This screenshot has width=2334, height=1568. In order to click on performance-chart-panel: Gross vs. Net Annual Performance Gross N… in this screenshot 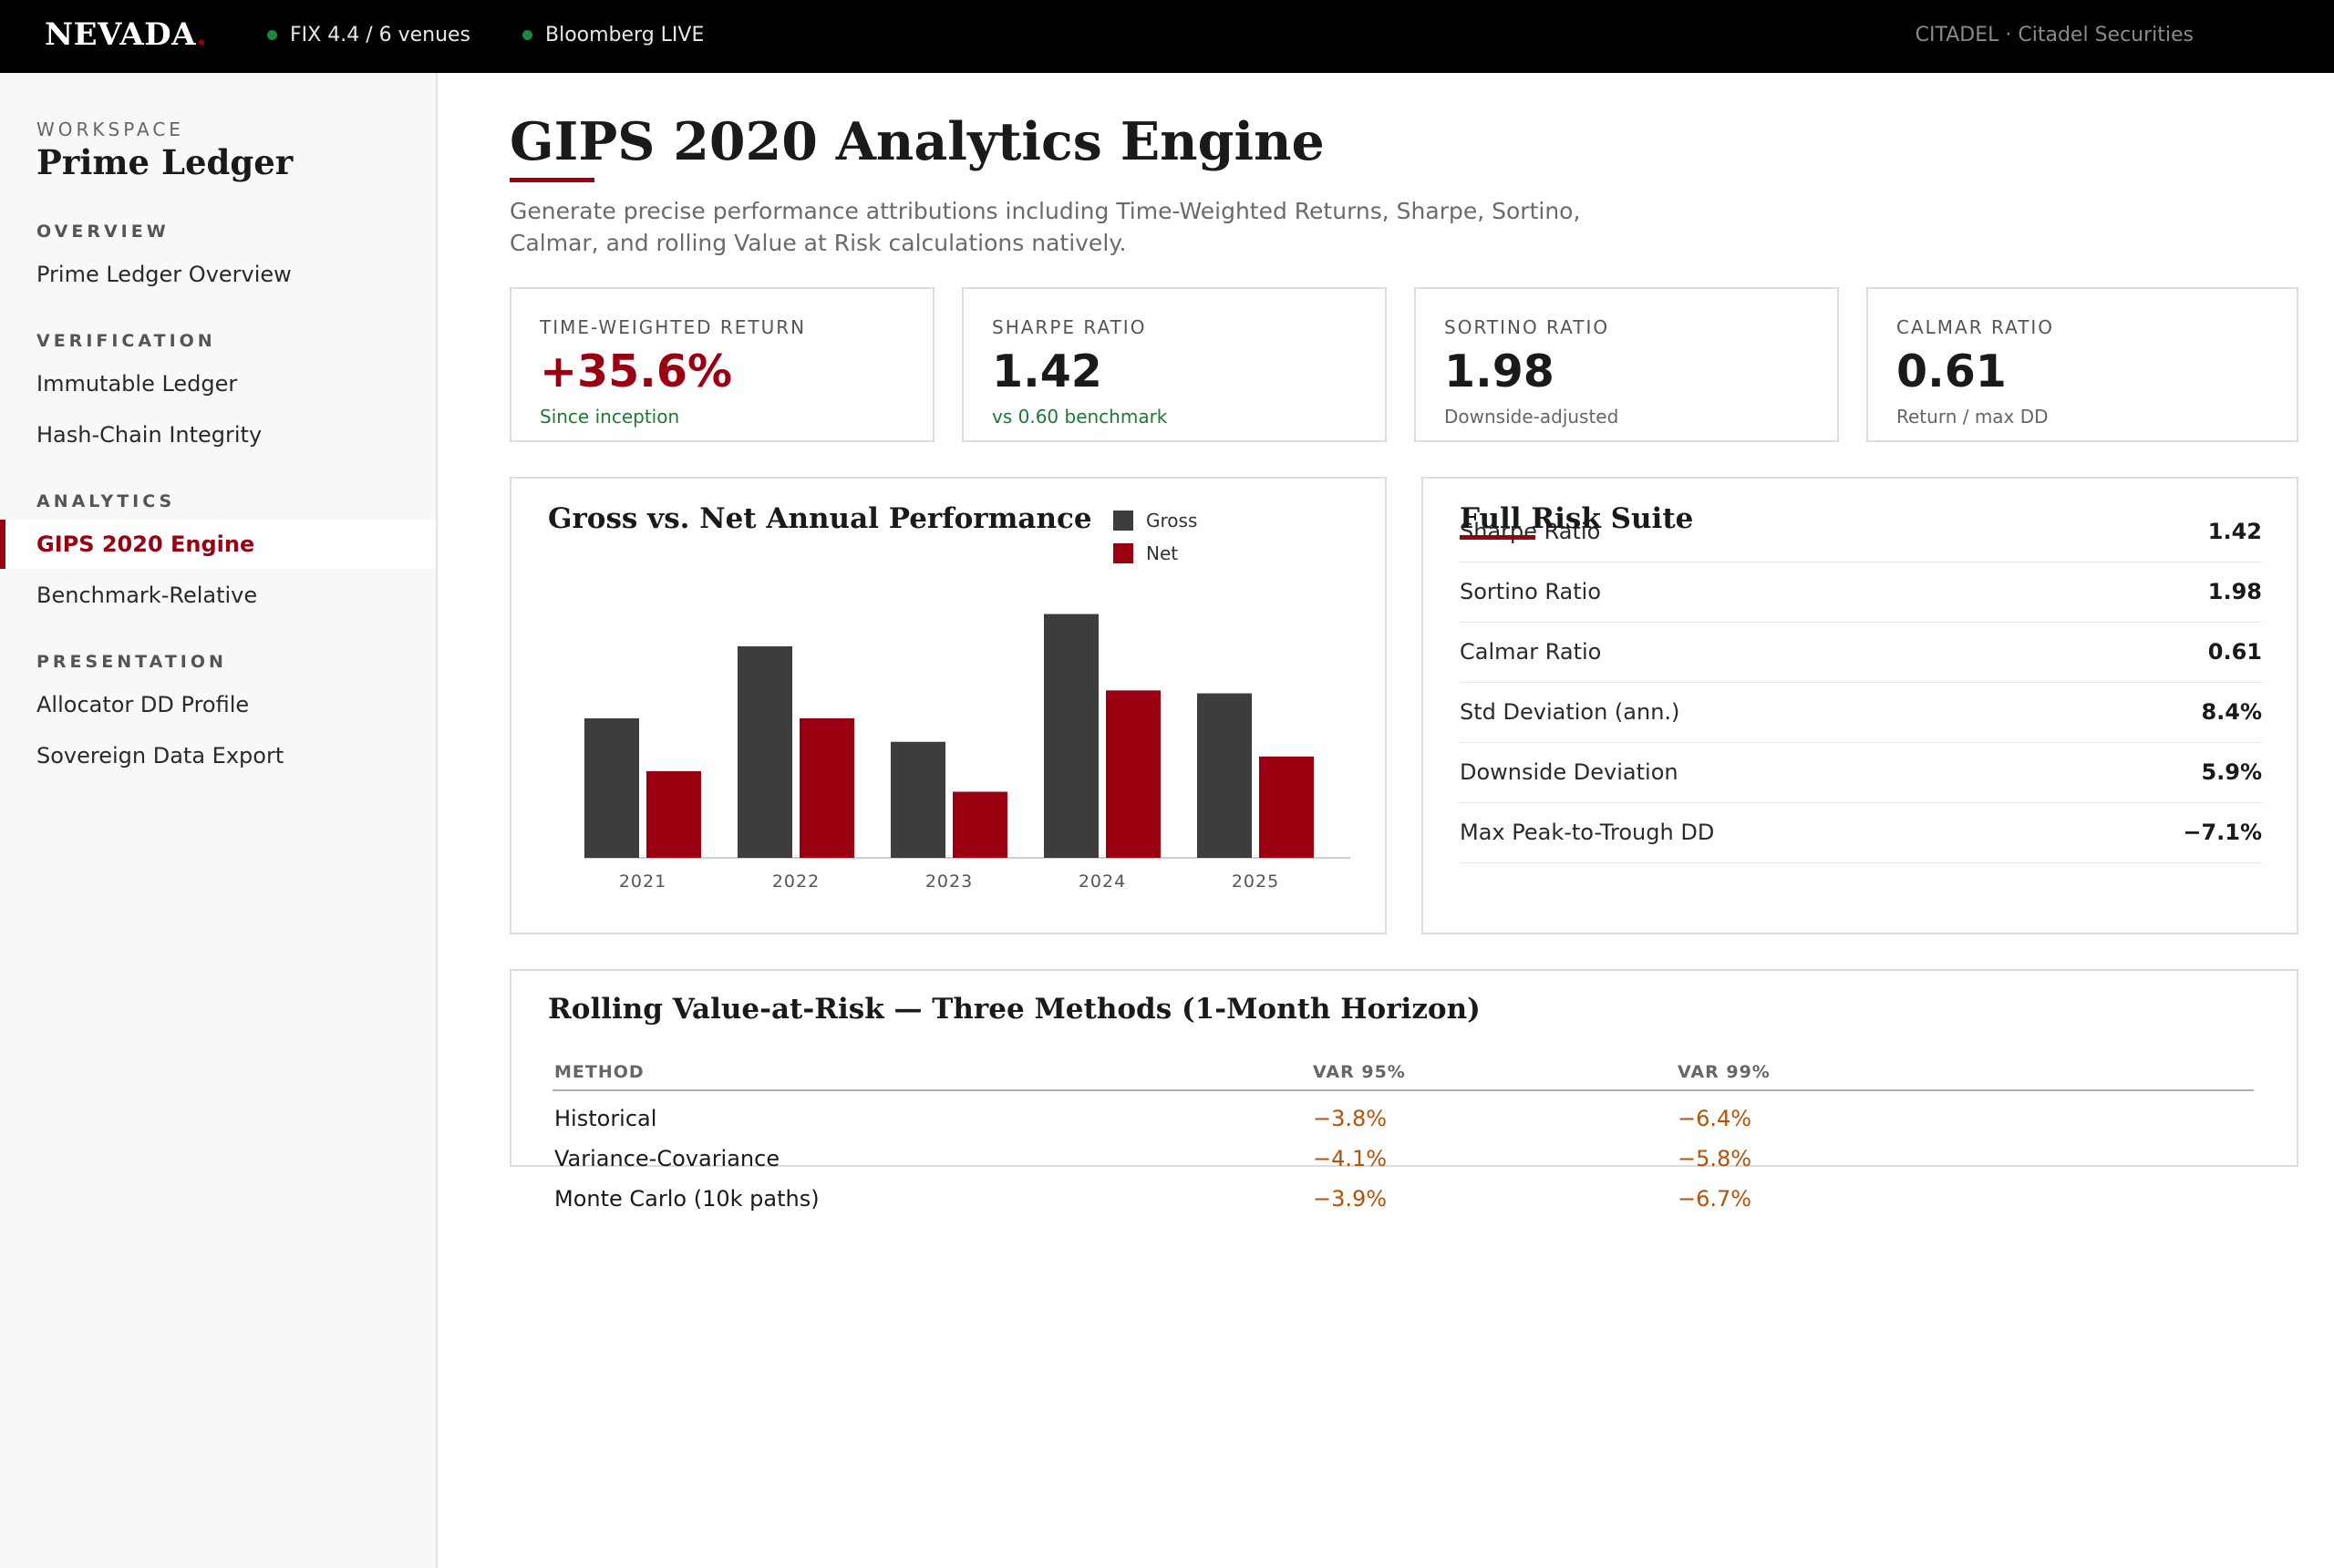, I will do `click(949, 705)`.